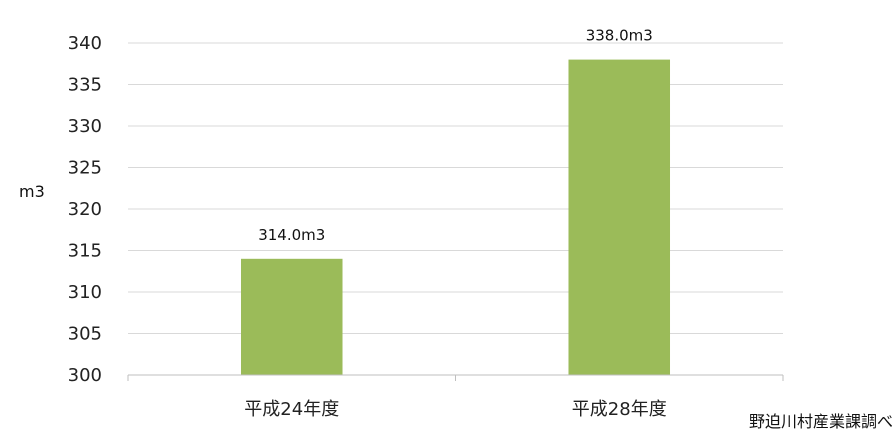  I want to click on bar-data-label: 314.0m3, so click(291, 235).